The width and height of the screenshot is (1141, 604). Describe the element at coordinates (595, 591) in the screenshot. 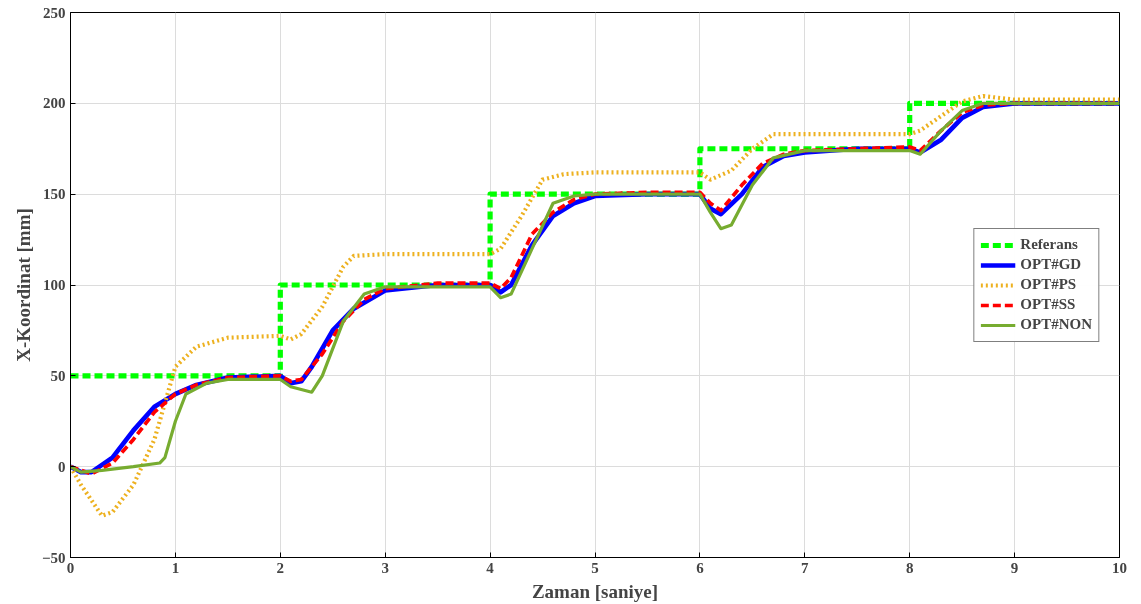

I see `x-axis-title: Zaman [saniye]` at that location.